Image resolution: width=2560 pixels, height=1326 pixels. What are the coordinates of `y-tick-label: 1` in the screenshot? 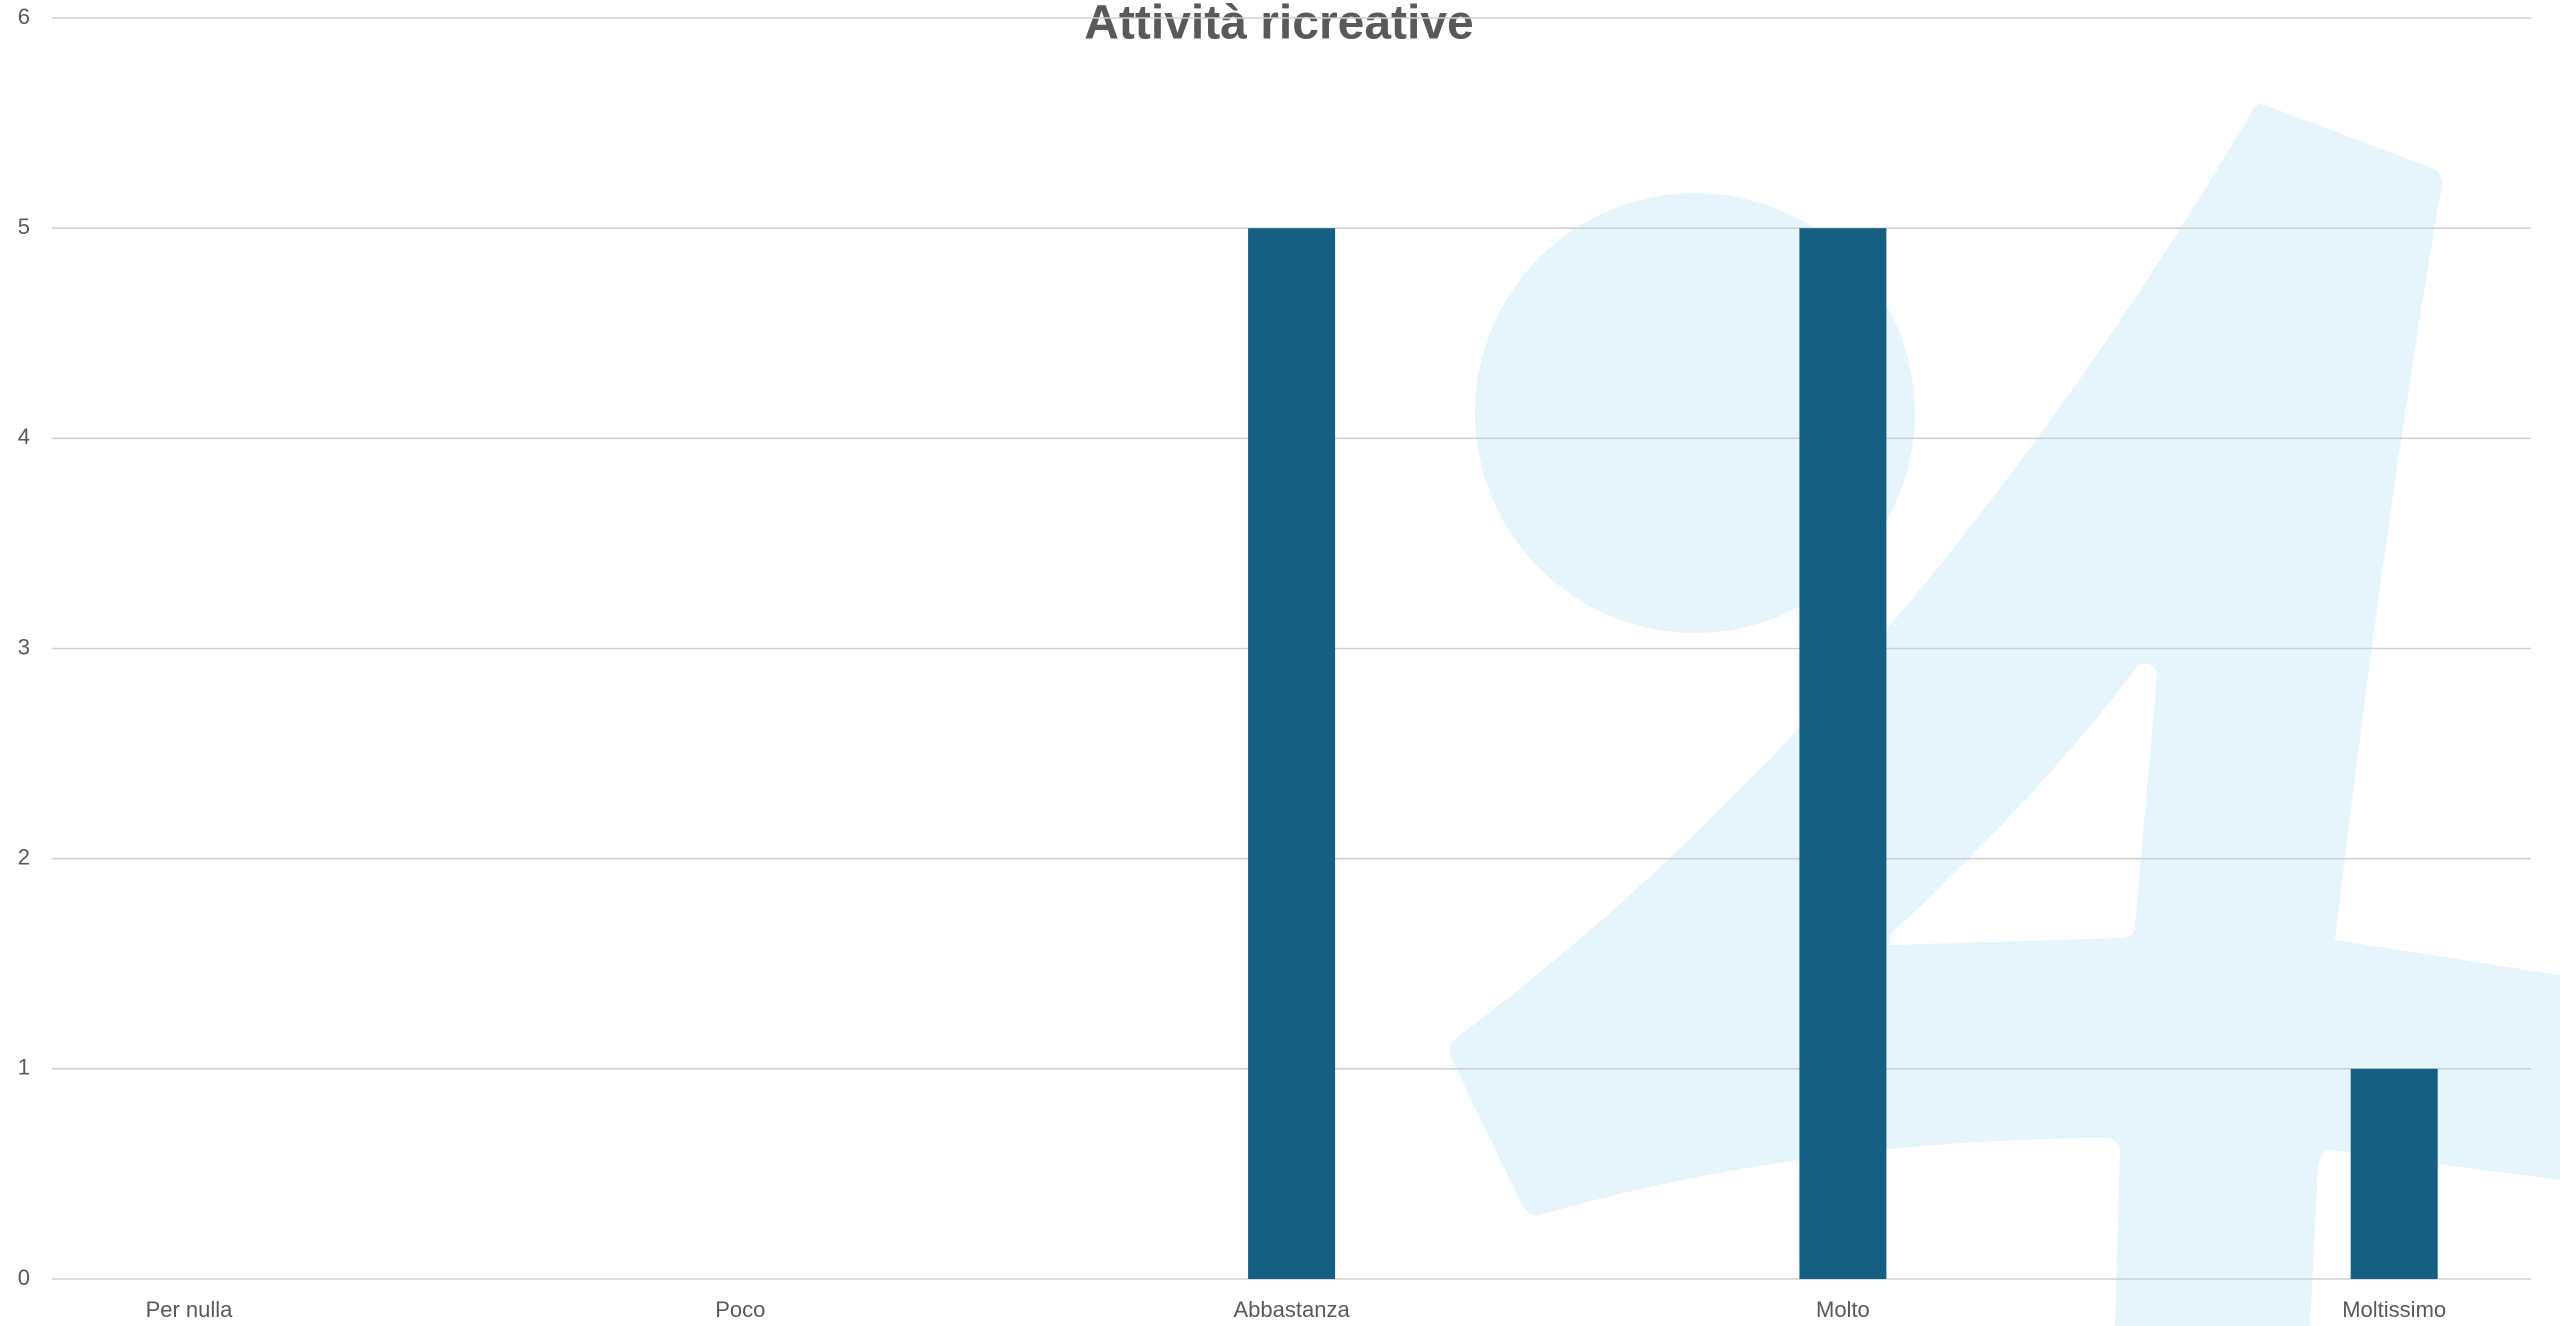 It's located at (24, 1067).